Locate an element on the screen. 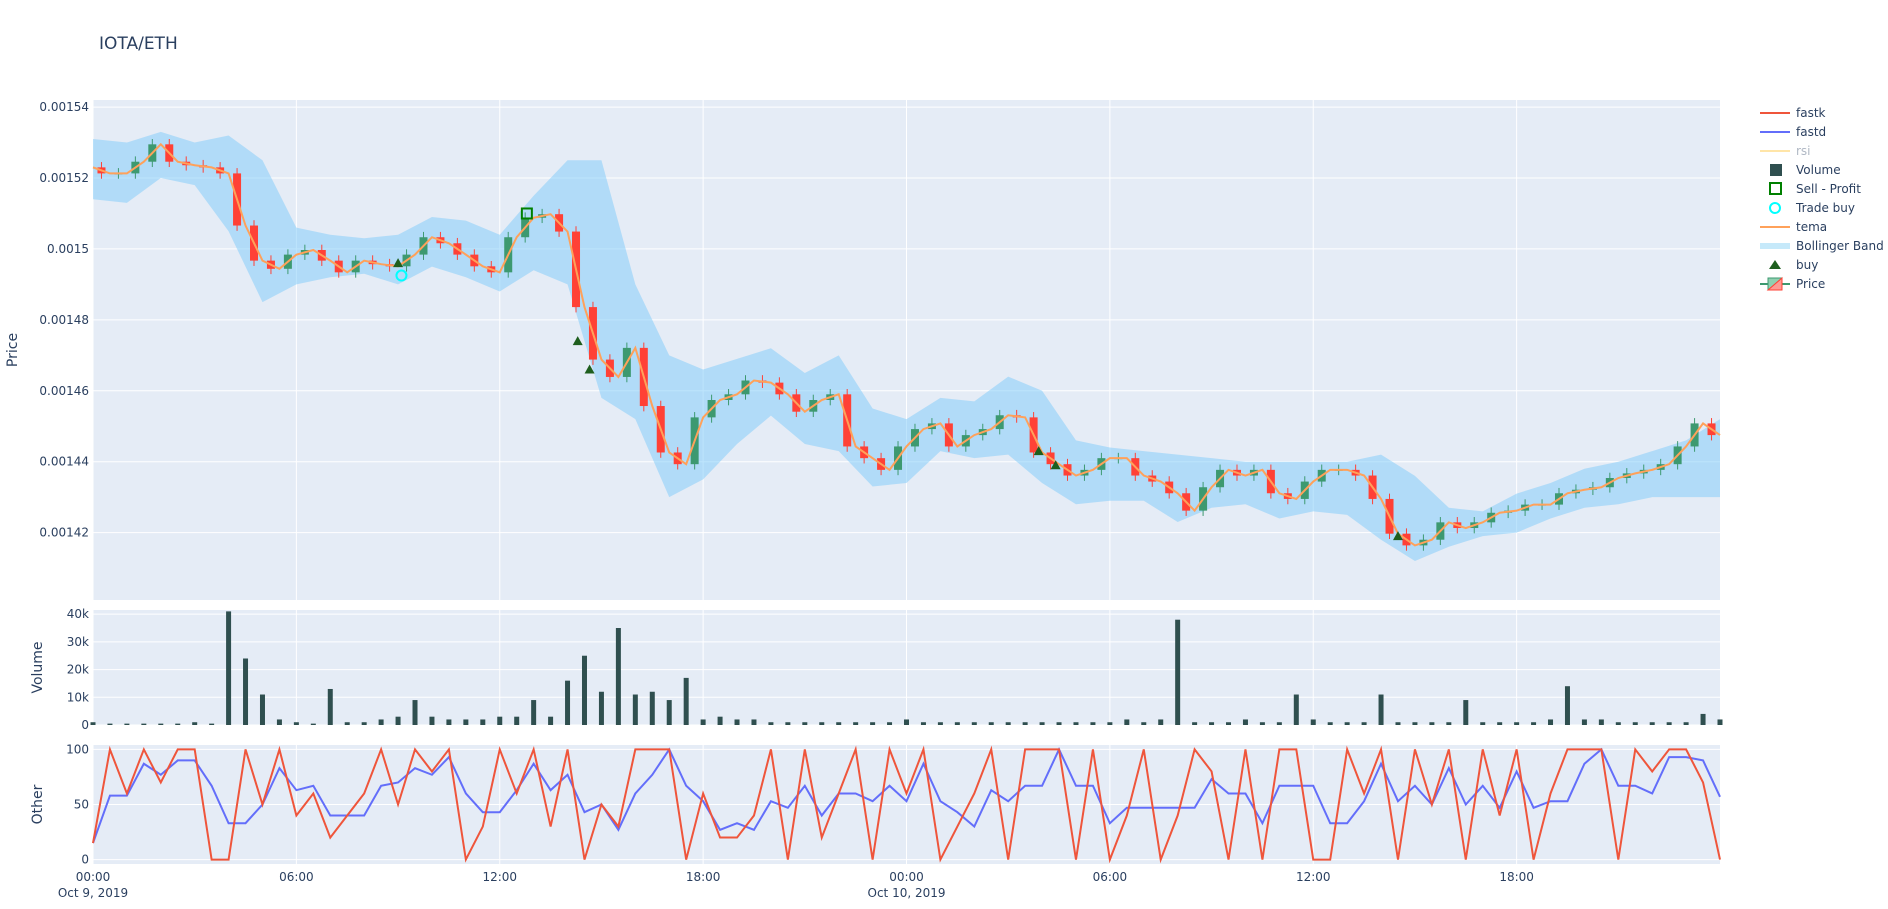 This screenshot has width=1888, height=909. y-tick-label: 10k is located at coordinates (78, 697).